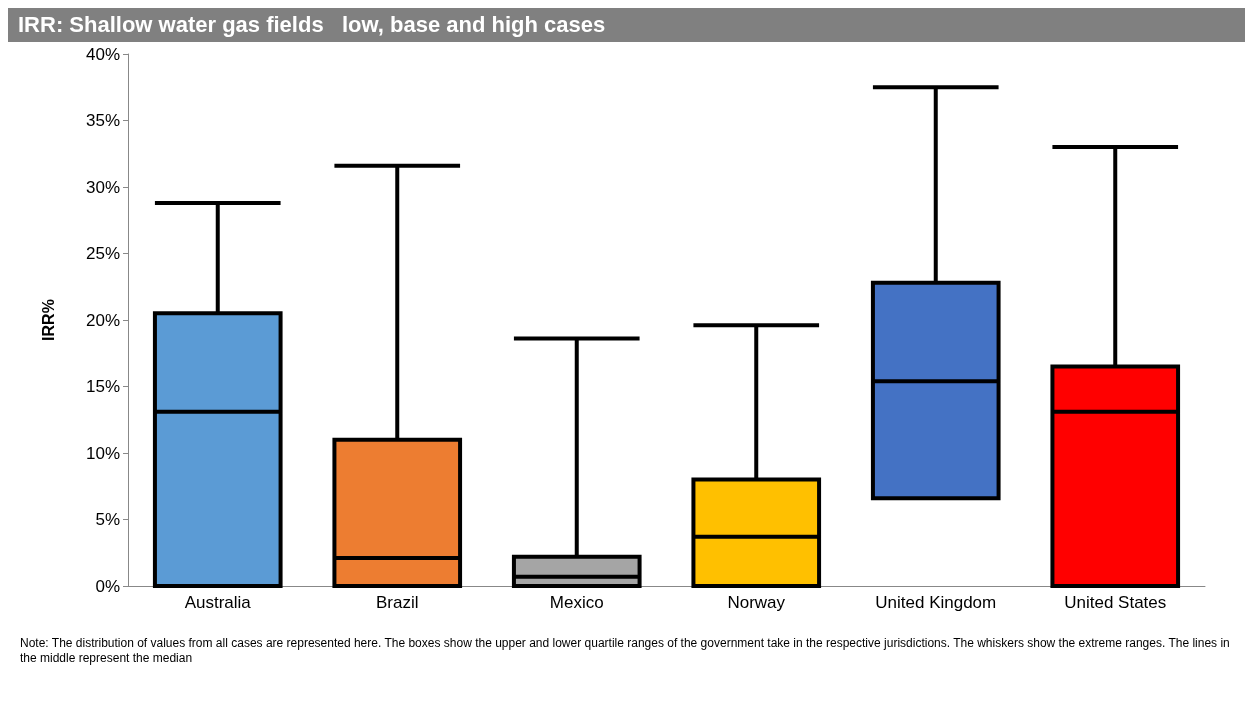  Describe the element at coordinates (102, 120) in the screenshot. I see `y-tick-label: 35%` at that location.